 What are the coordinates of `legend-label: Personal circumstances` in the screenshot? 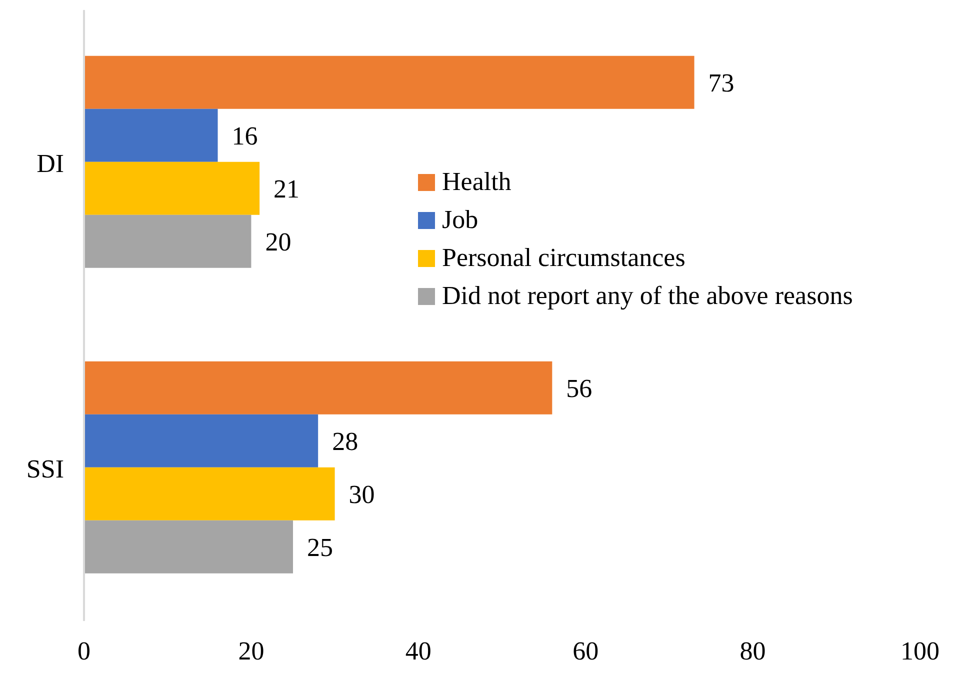 It's located at (564, 258).